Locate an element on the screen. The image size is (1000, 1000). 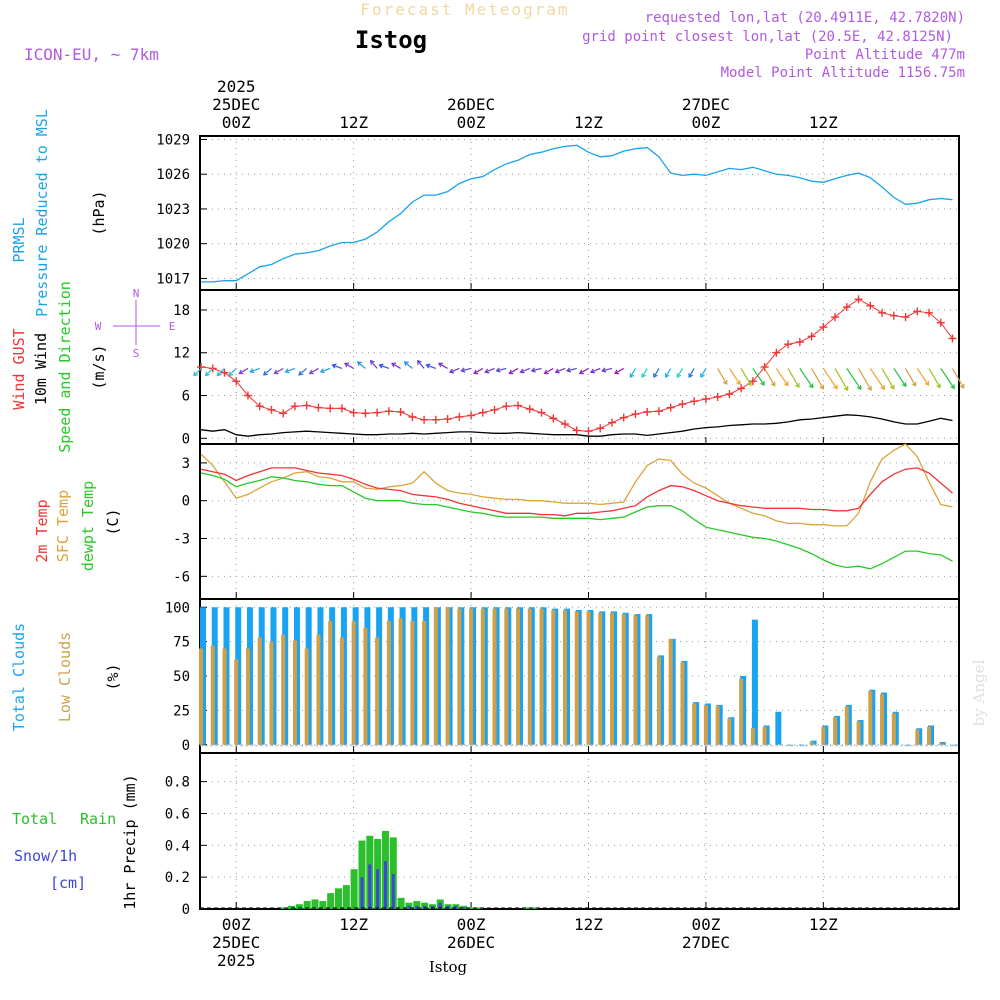
top-time-date: 25DEC is located at coordinates (236, 104).